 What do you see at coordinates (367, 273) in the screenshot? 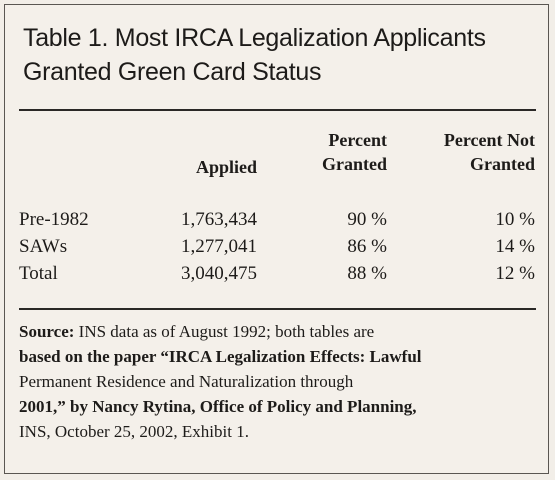
I see `row-percent-granted: 88 %` at bounding box center [367, 273].